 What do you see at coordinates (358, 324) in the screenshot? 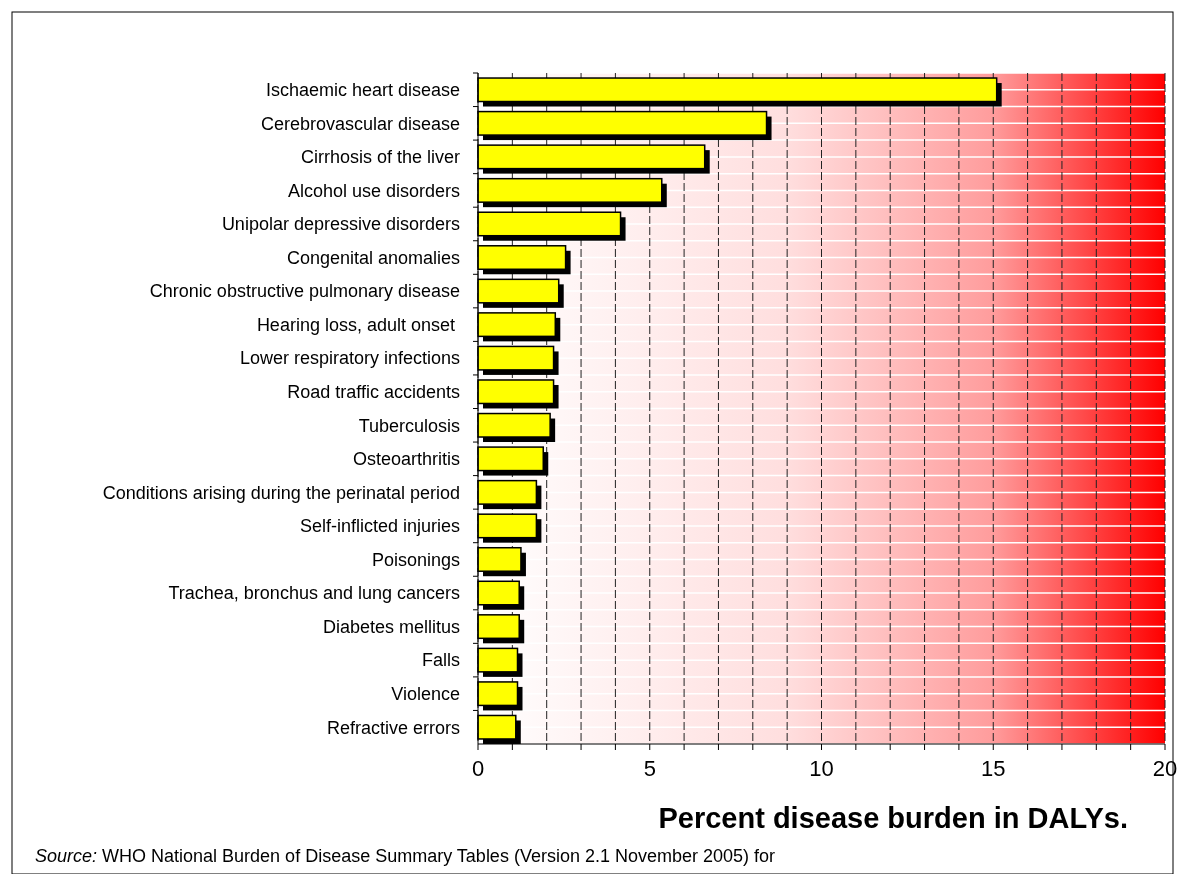
I see `y-tick-label: Hearing loss, adult onset` at bounding box center [358, 324].